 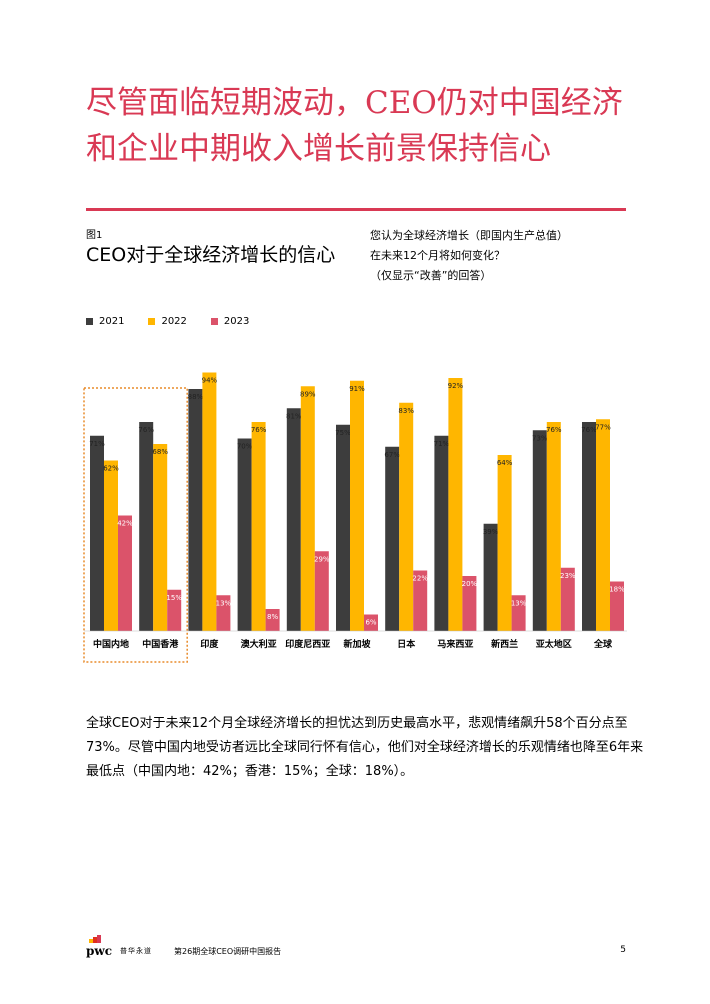 I want to click on category-label: 印度, so click(x=209, y=644).